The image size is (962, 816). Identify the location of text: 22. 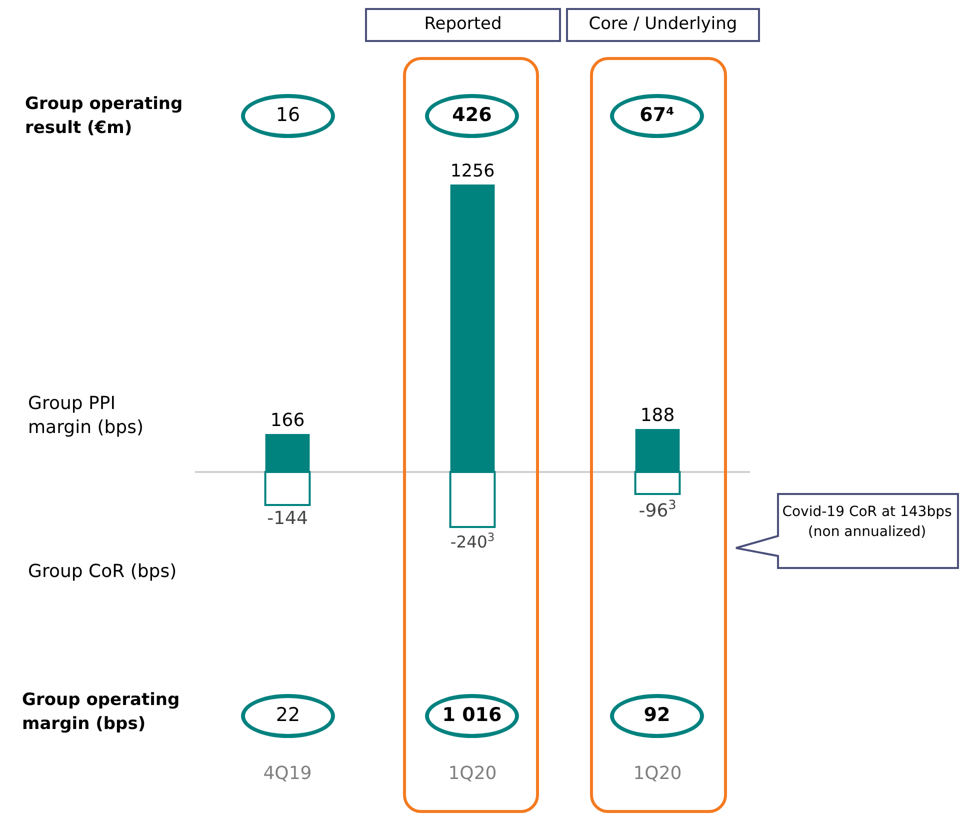
(288, 715).